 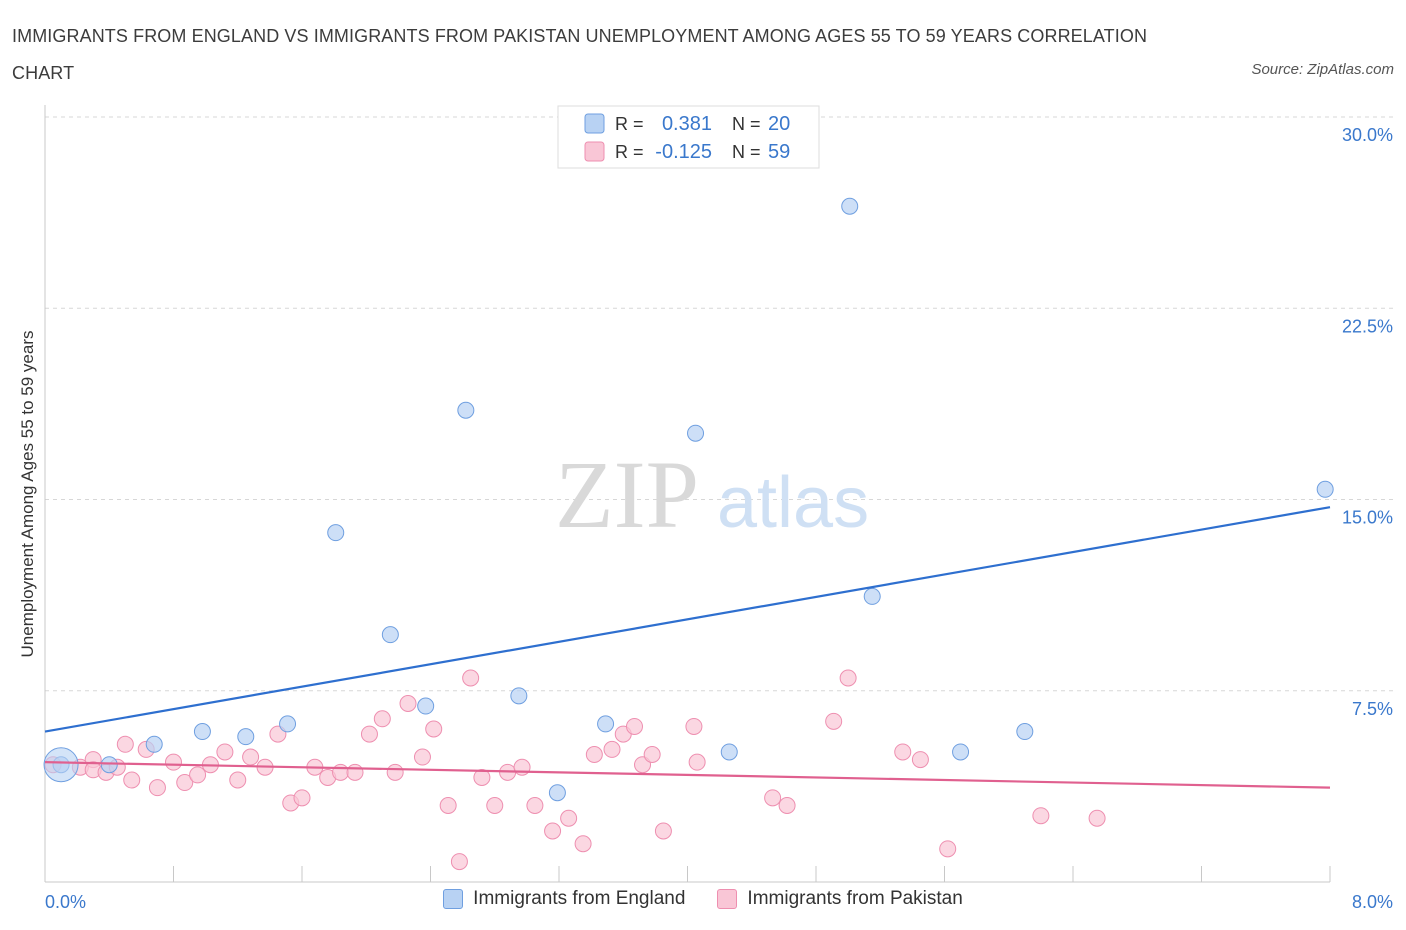 I want to click on england-cluster-point, so click(x=61, y=765).